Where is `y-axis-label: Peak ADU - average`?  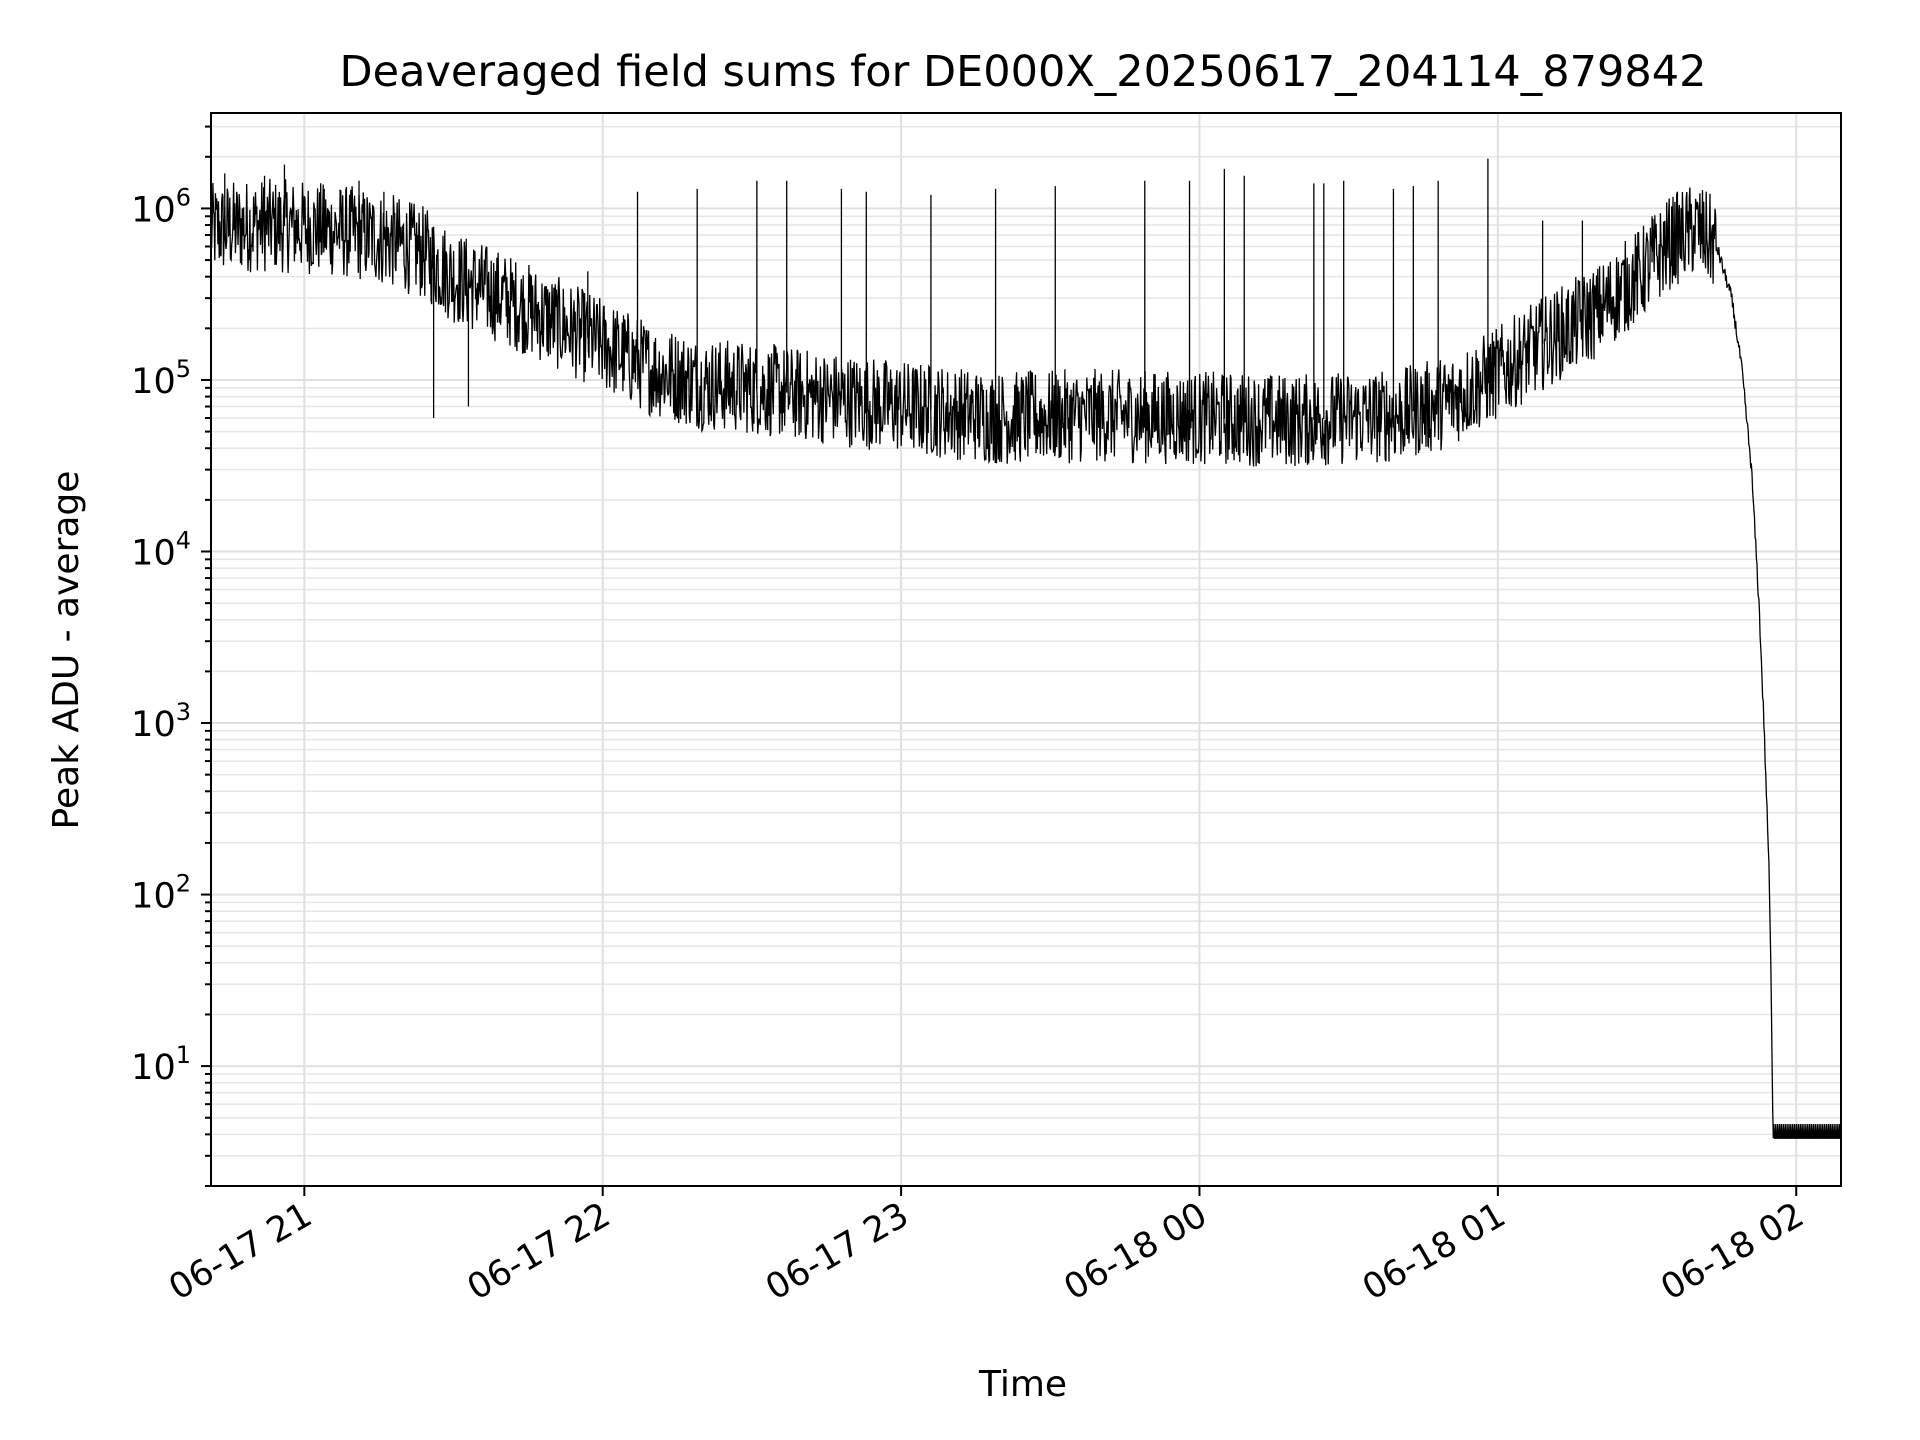
y-axis-label: Peak ADU - average is located at coordinates (66, 650).